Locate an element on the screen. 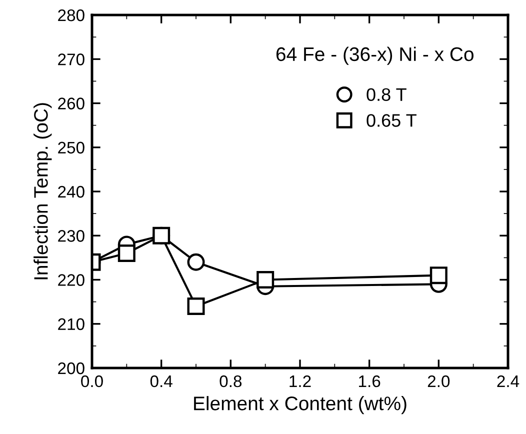  x-tick-label: 1.2 is located at coordinates (300, 381).